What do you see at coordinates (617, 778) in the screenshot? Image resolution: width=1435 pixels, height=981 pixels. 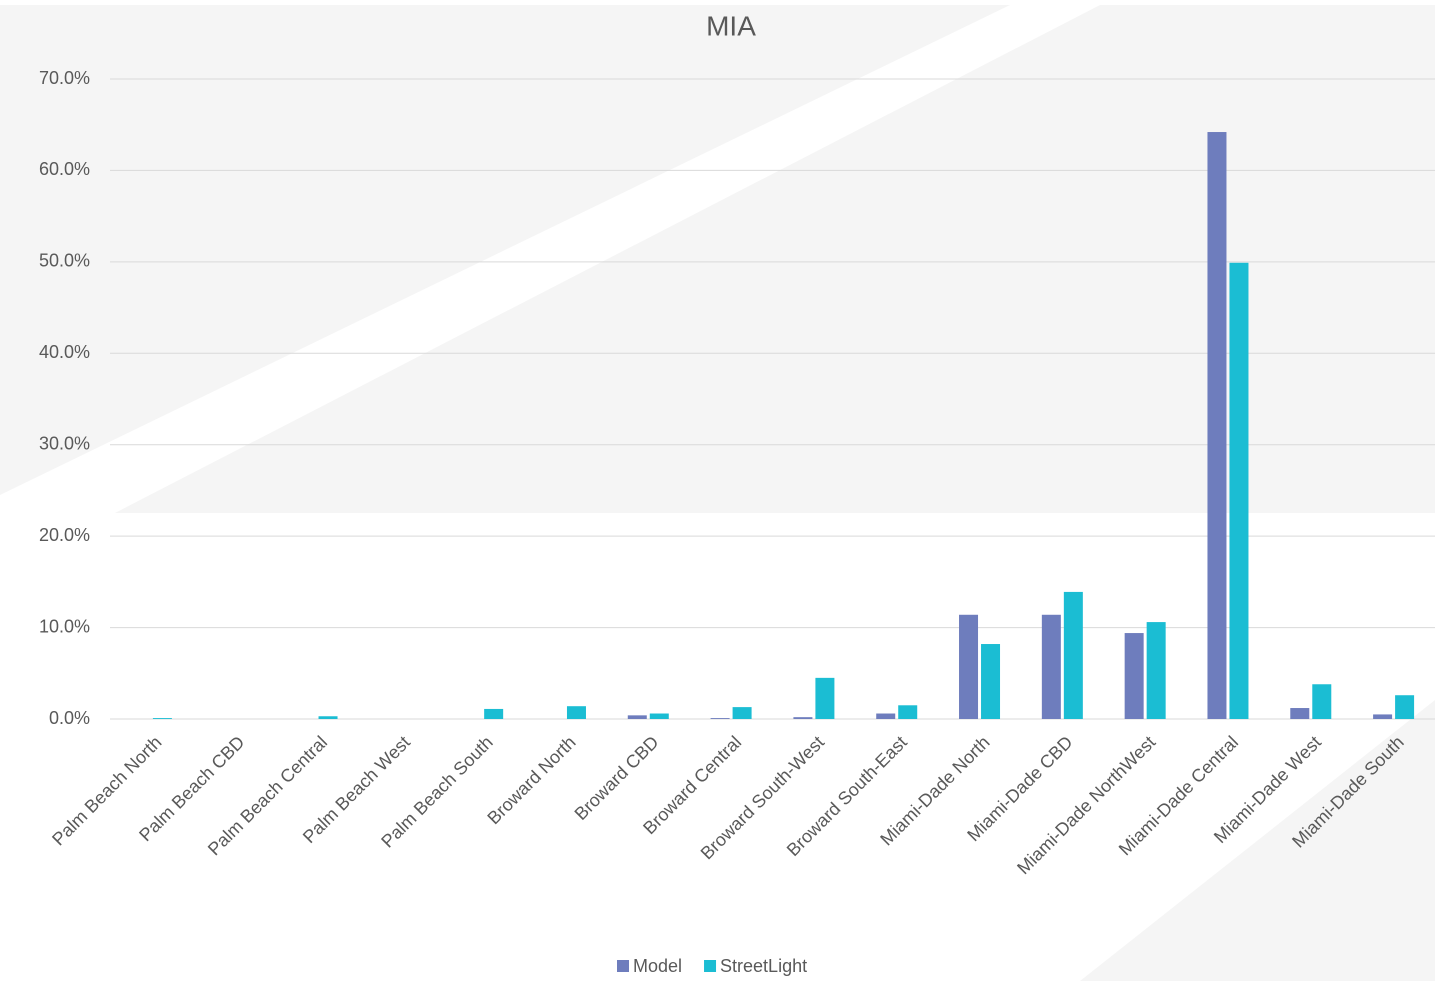 I see `x-tick-label: Broward CBD` at bounding box center [617, 778].